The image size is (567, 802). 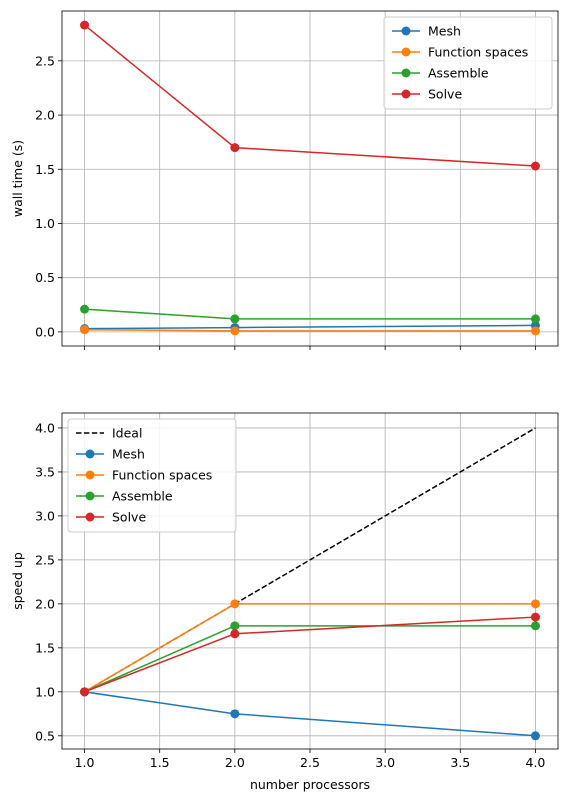 What do you see at coordinates (310, 762) in the screenshot?
I see `x-tick-label: 2.5` at bounding box center [310, 762].